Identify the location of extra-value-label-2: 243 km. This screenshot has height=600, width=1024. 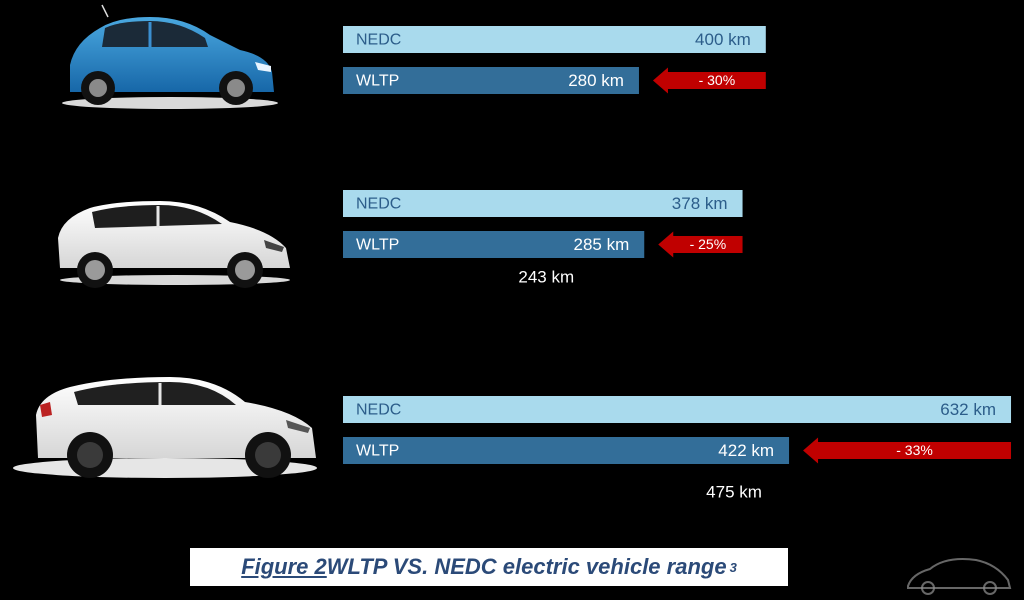
(546, 276).